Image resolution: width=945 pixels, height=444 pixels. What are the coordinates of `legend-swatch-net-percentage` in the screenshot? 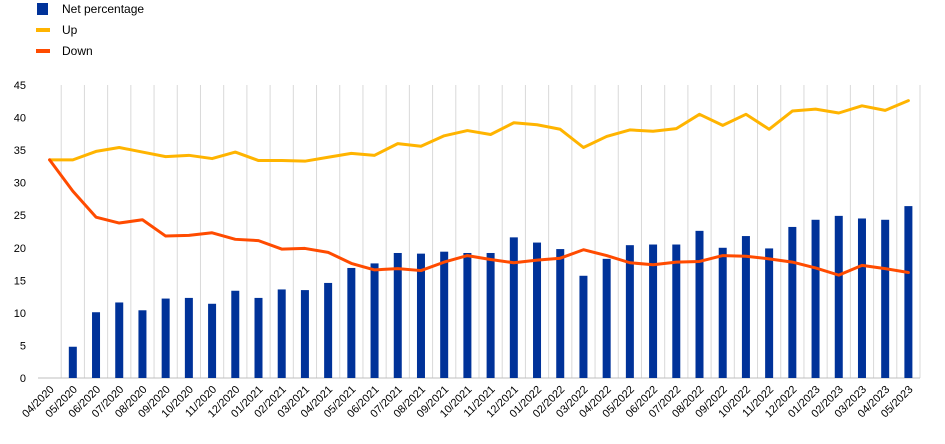 It's located at (42, 9).